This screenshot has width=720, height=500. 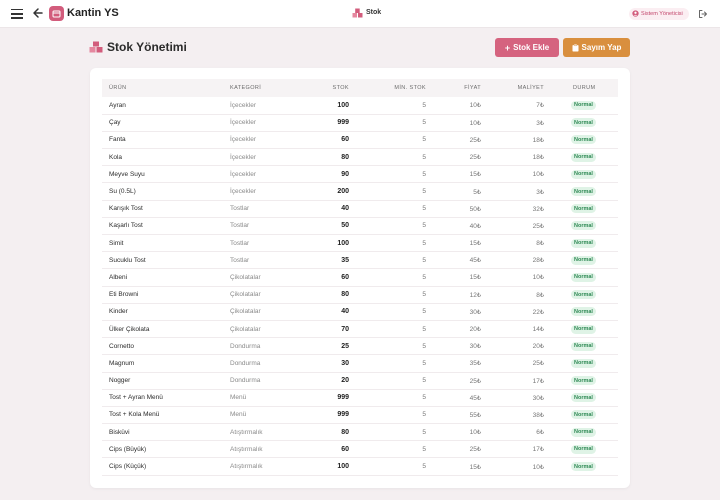 I want to click on stock-quantity: 60, so click(x=345, y=277).